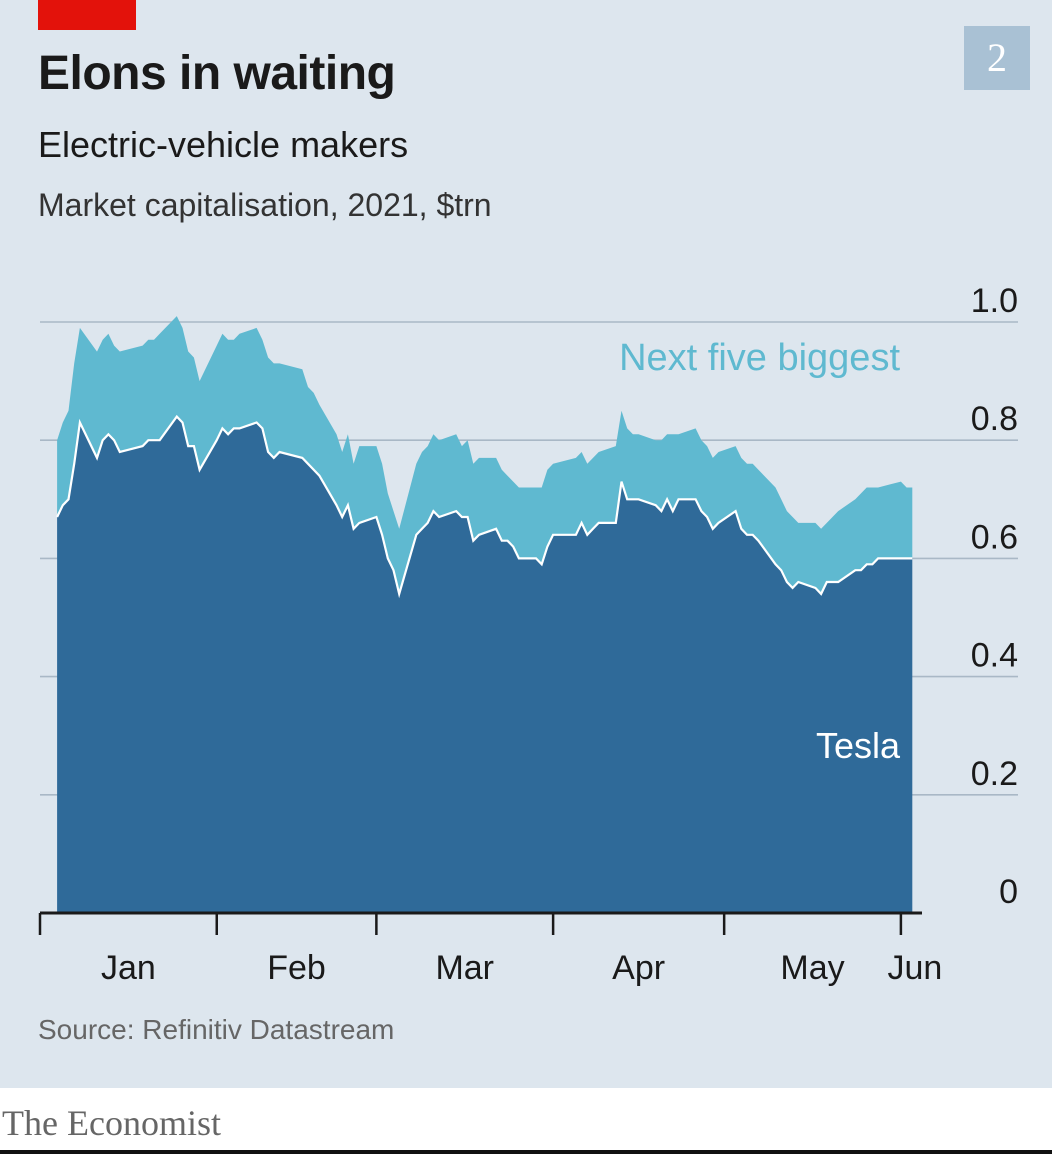 The image size is (1052, 1156). What do you see at coordinates (994, 596) in the screenshot?
I see `y-axis-ticks: 0 0.2 0.4 0.6 0.8 1.0` at bounding box center [994, 596].